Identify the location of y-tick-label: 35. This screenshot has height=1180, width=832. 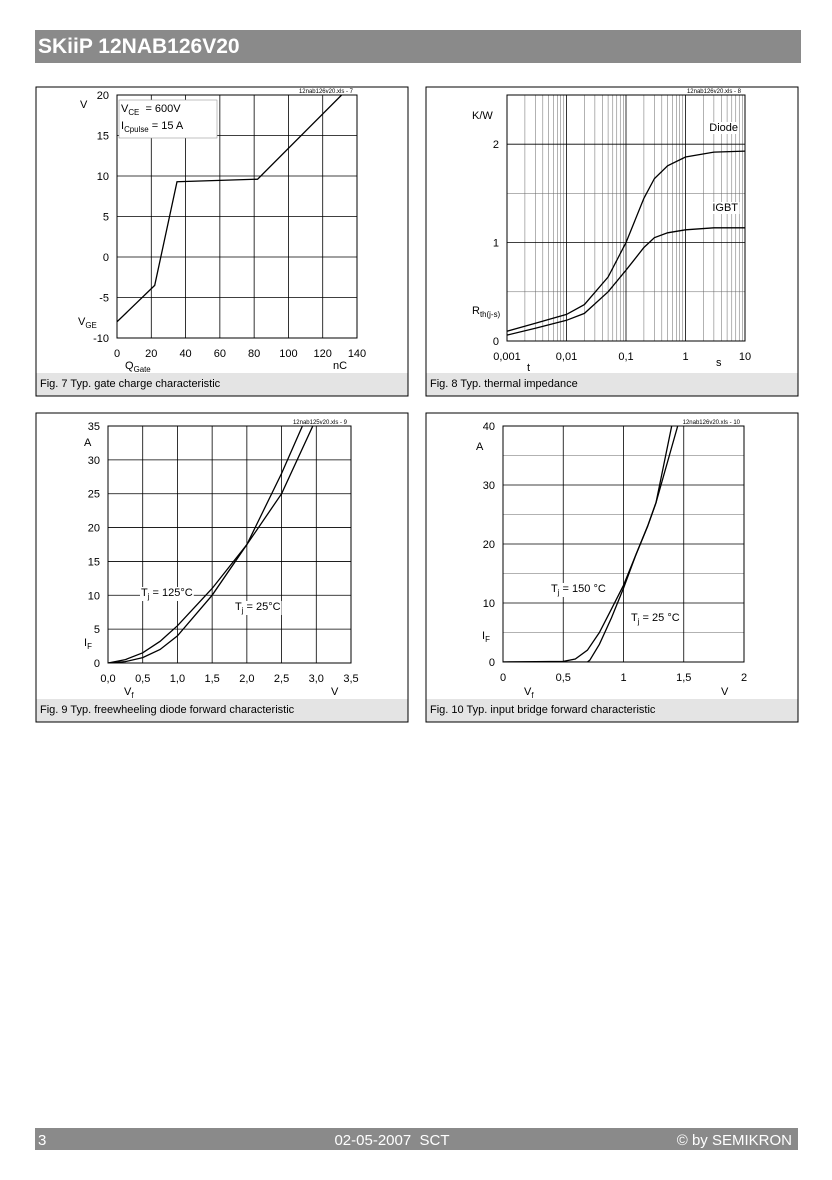
(94, 427).